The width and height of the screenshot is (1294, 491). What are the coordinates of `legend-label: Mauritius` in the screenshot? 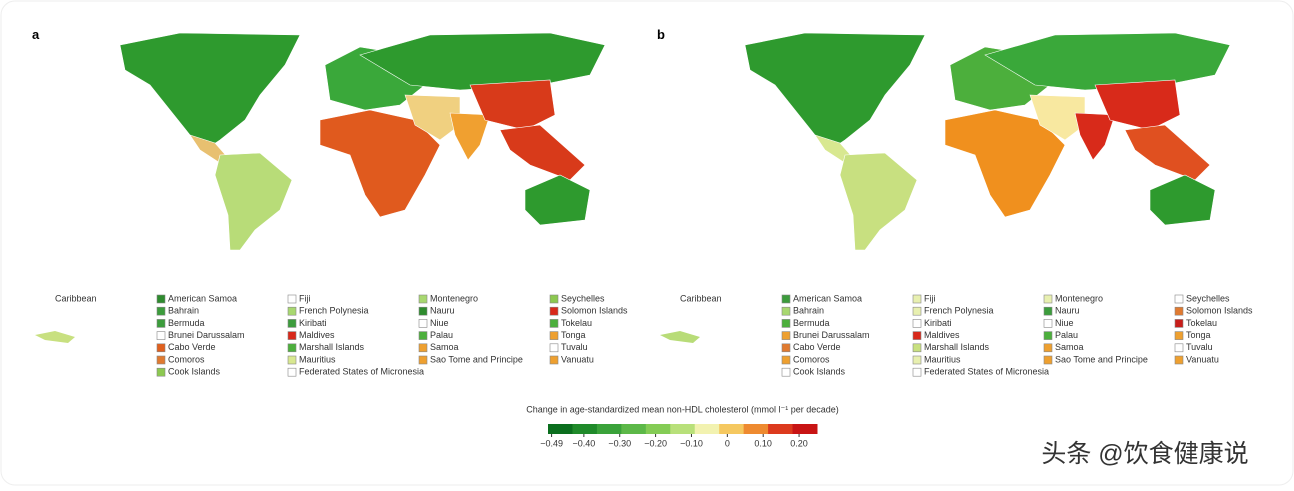 It's located at (317, 359).